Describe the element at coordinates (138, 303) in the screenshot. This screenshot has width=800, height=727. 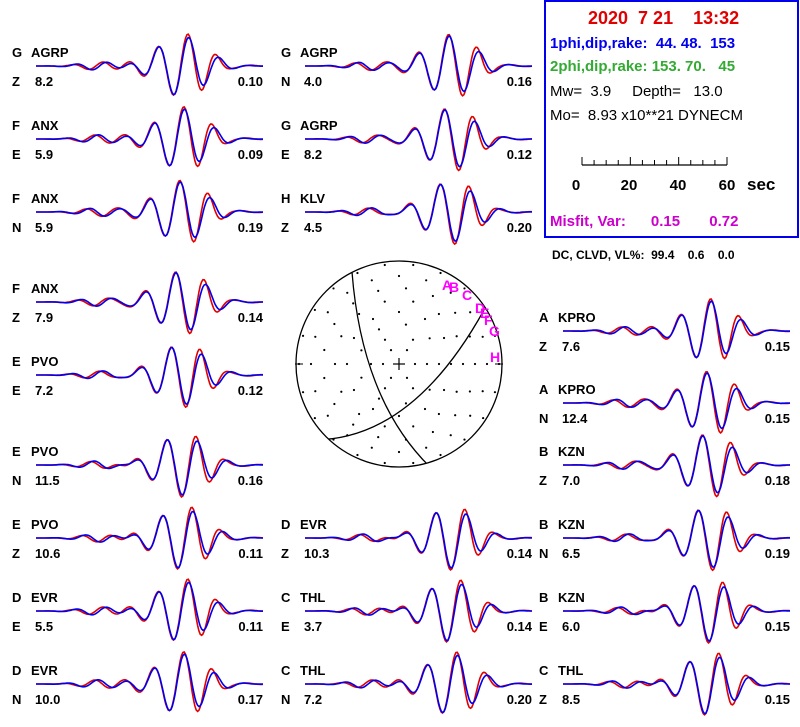
I see `trace-anx-z: F ANX Z 7.9 0.14` at that location.